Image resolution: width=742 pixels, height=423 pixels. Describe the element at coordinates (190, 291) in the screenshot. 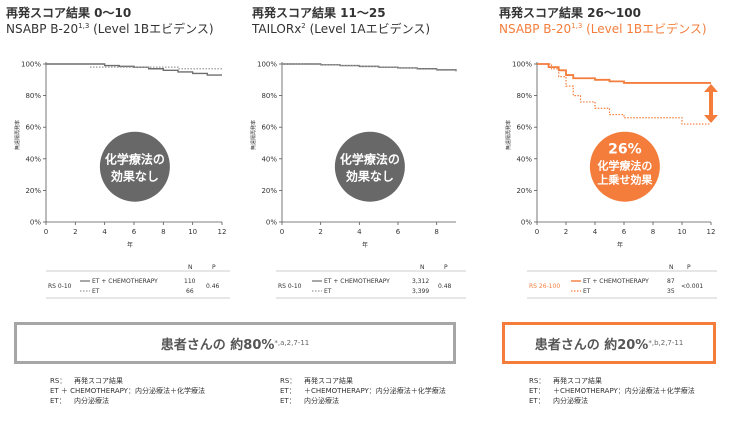

I see `n-value-et: 66` at that location.